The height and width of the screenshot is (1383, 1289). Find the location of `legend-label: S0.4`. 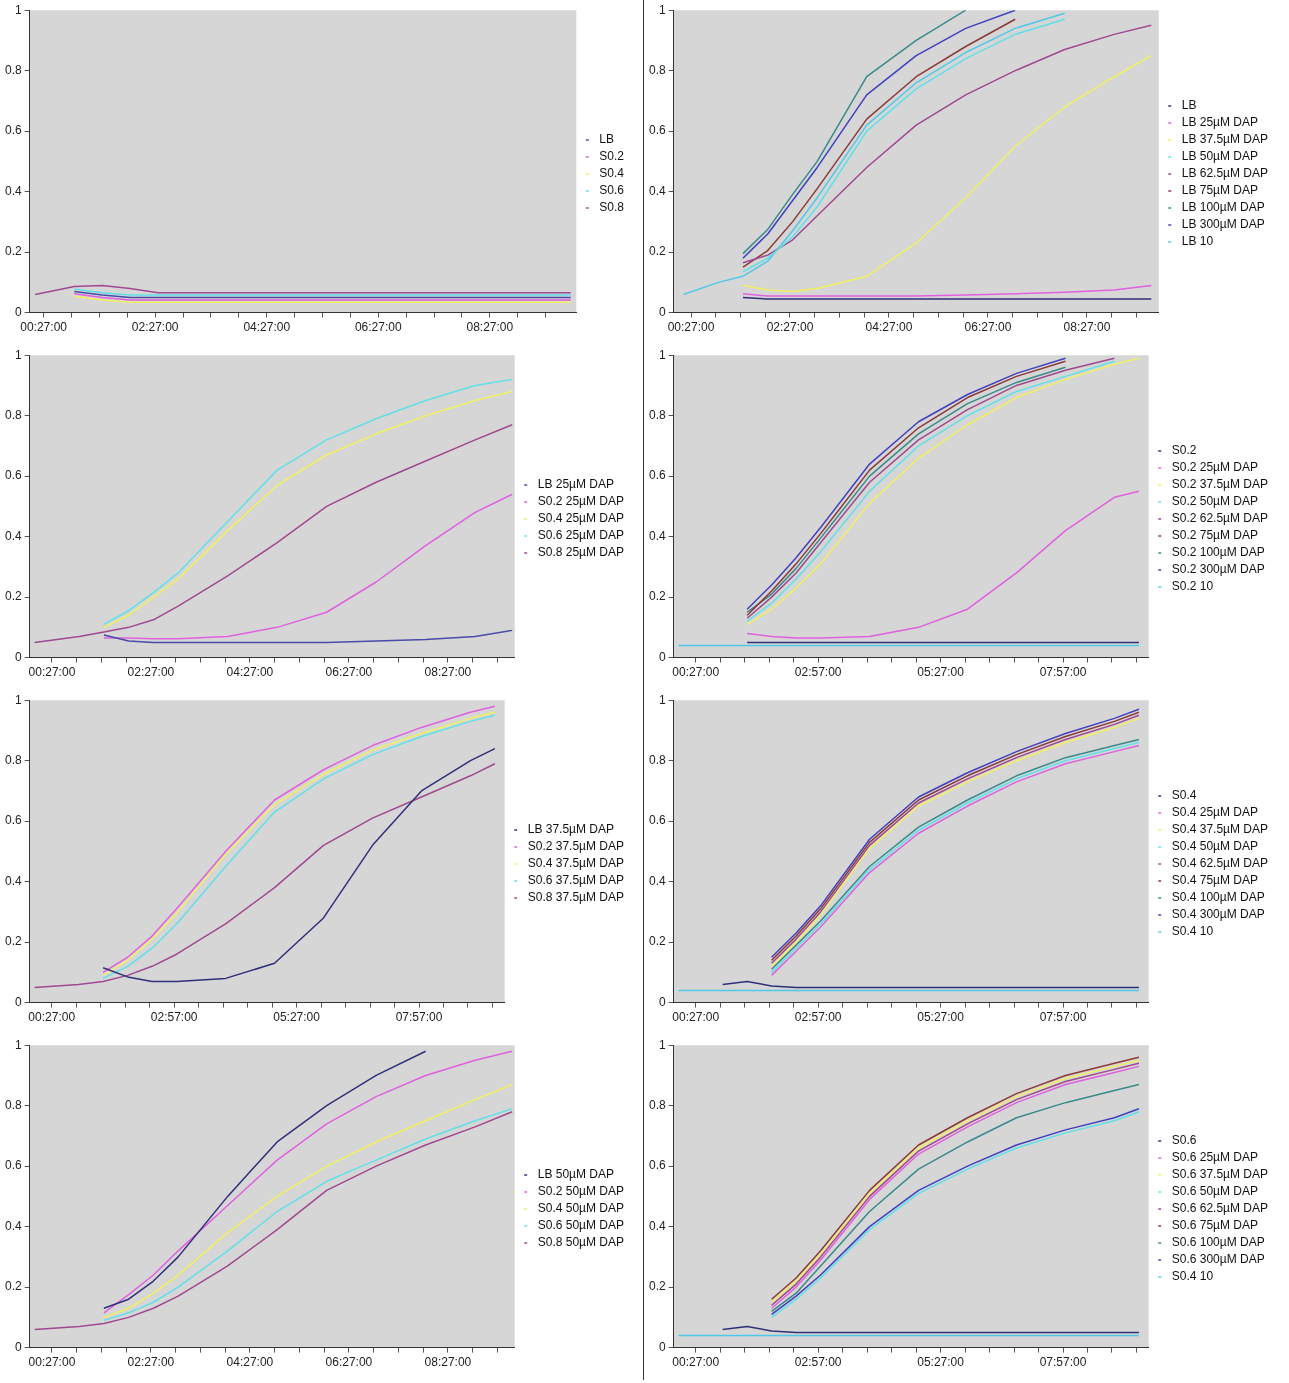

legend-label: S0.4 is located at coordinates (612, 173).